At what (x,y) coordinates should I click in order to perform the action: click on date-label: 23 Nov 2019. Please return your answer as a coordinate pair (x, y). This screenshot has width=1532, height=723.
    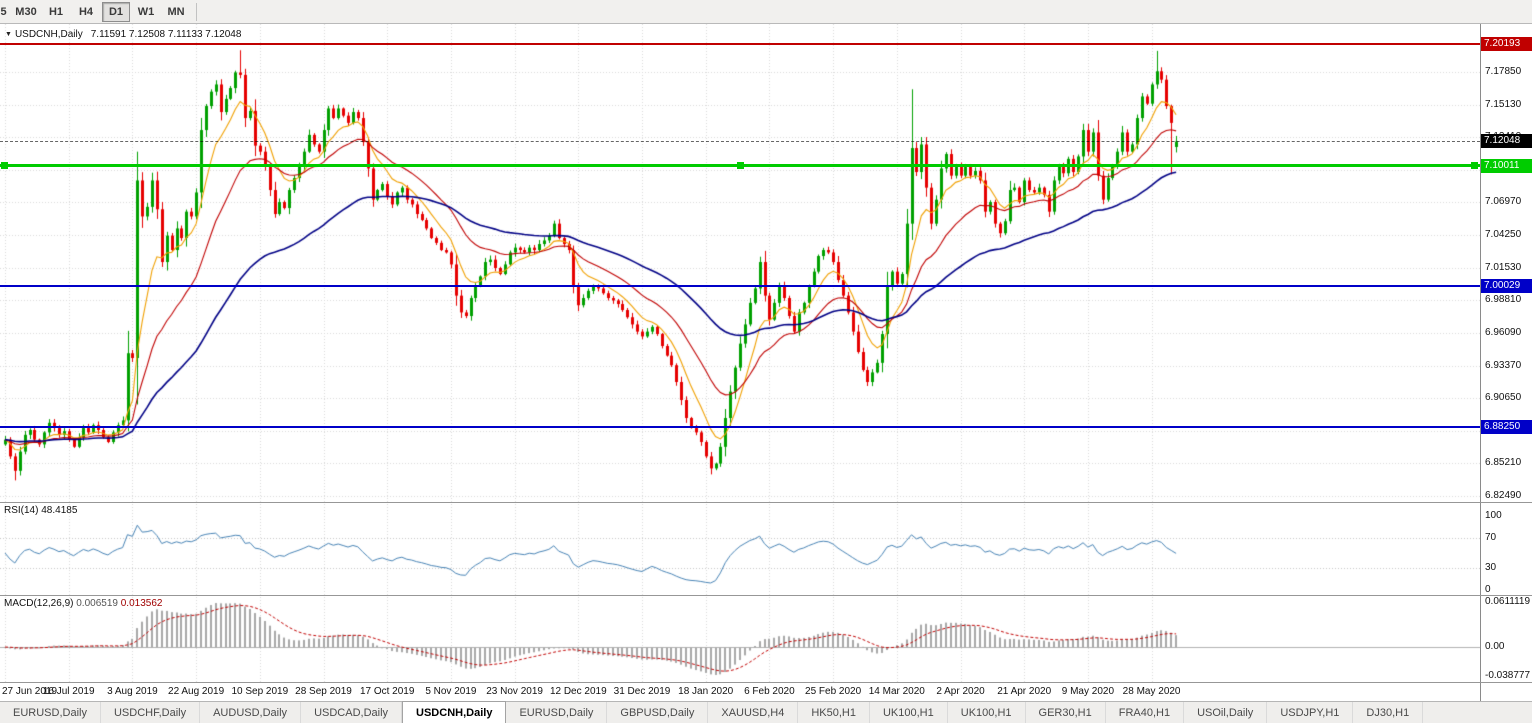
    Looking at the image, I should click on (514, 691).